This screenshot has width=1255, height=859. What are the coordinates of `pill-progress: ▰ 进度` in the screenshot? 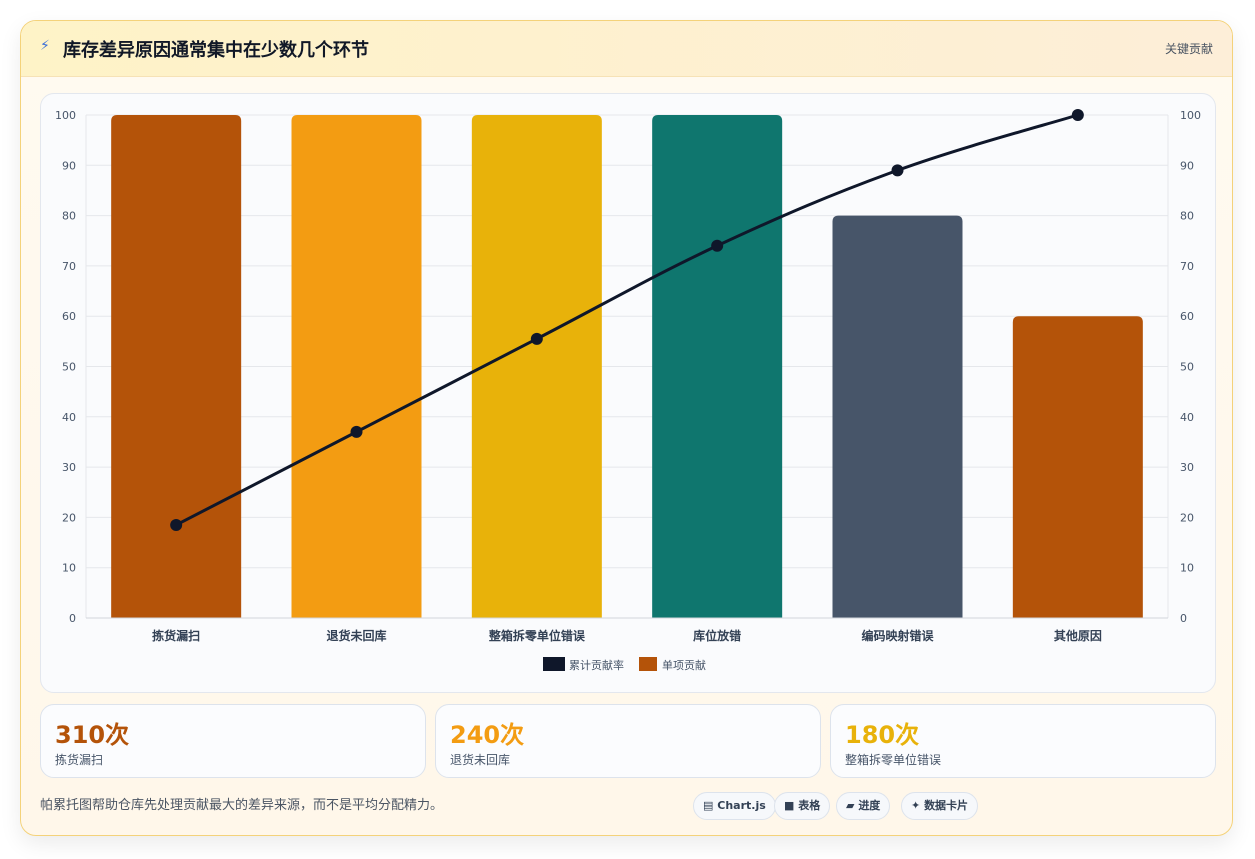 It's located at (863, 806).